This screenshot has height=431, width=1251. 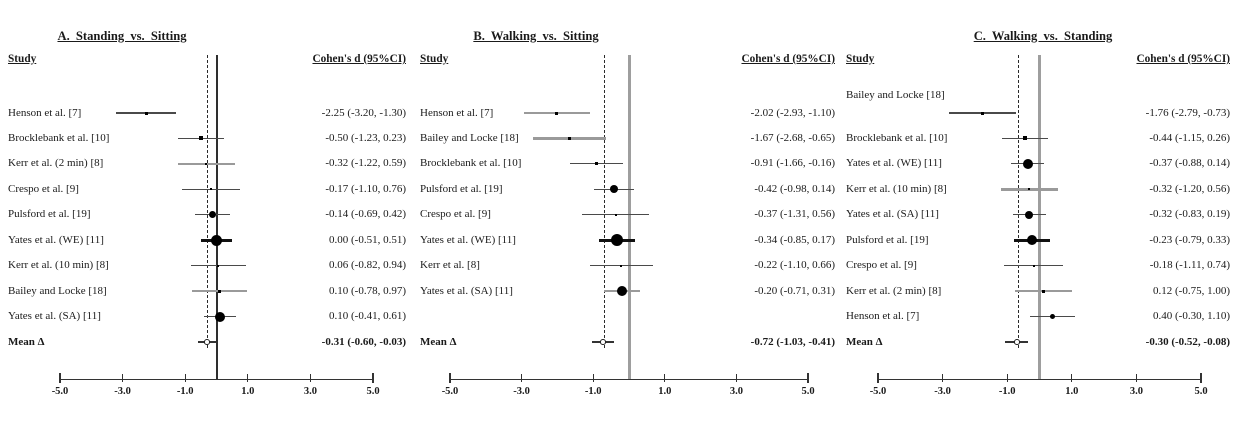 What do you see at coordinates (365, 214) in the screenshot?
I see `effect-value: -0.14 (-0.69, 0.42)` at bounding box center [365, 214].